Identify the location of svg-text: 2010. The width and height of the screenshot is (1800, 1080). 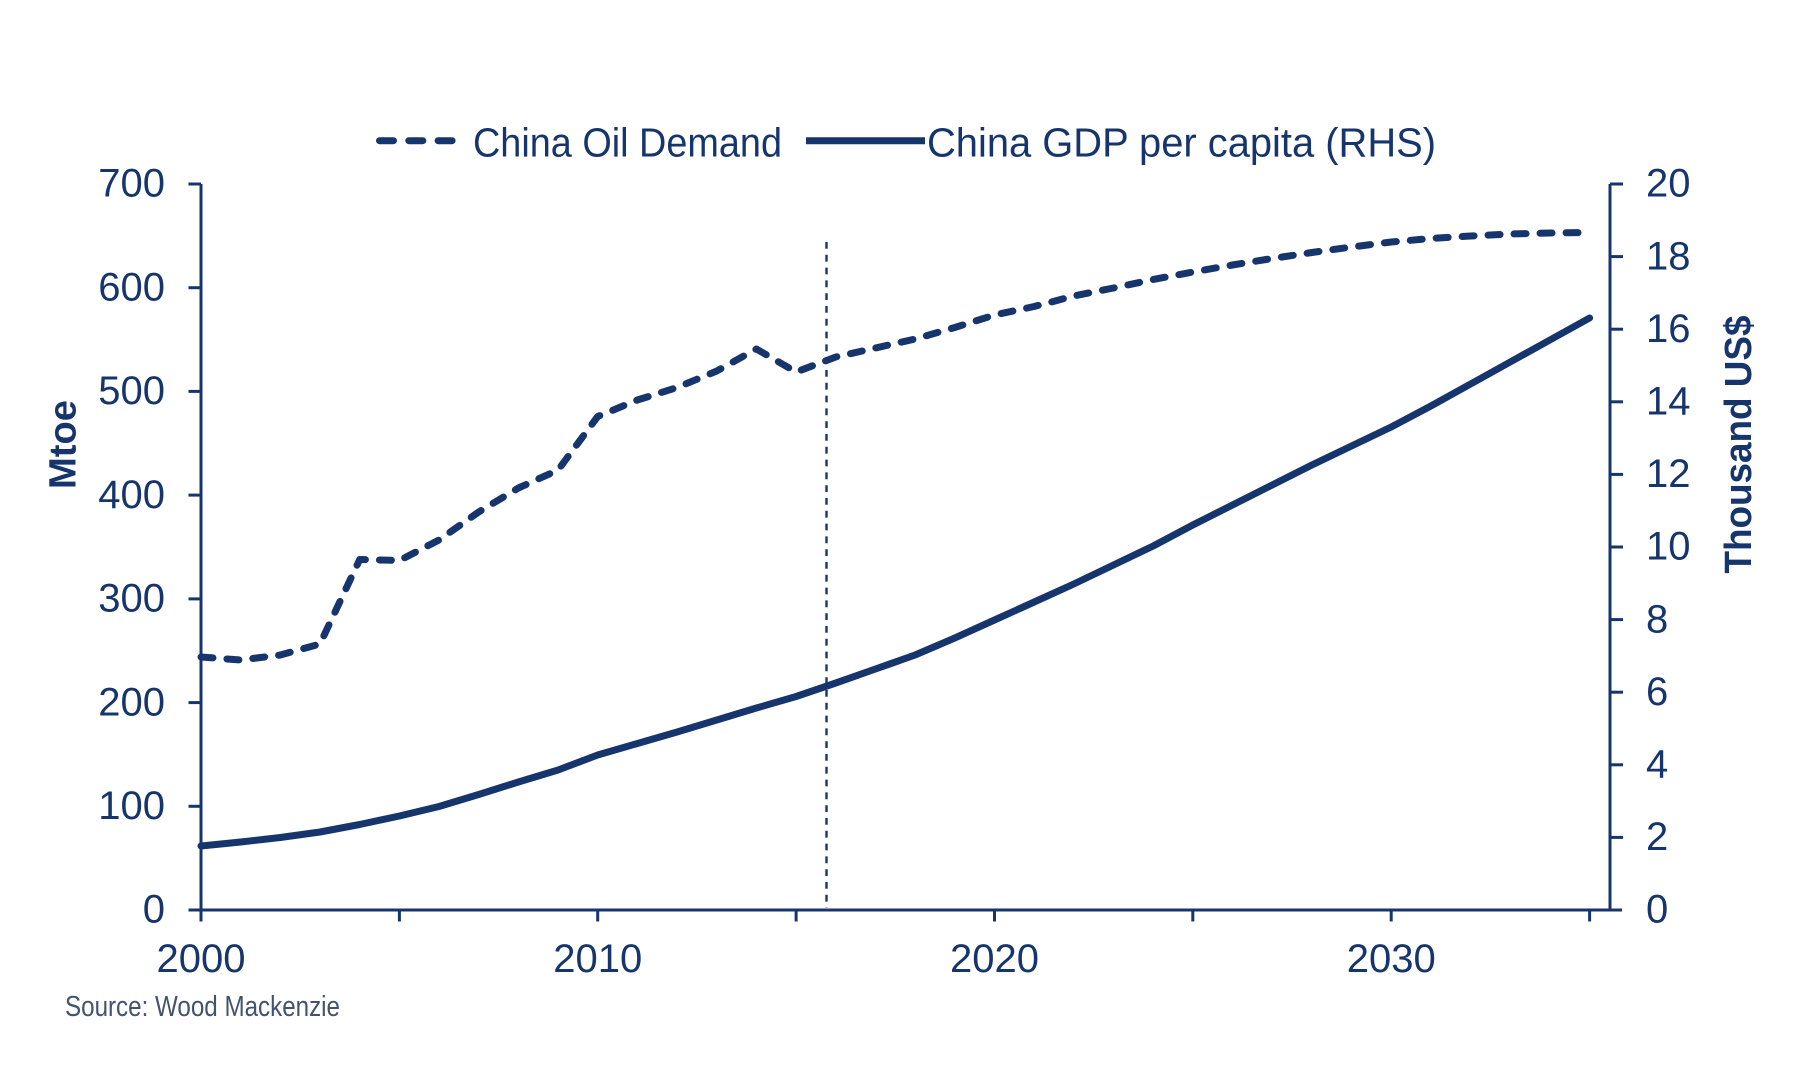
(597, 959).